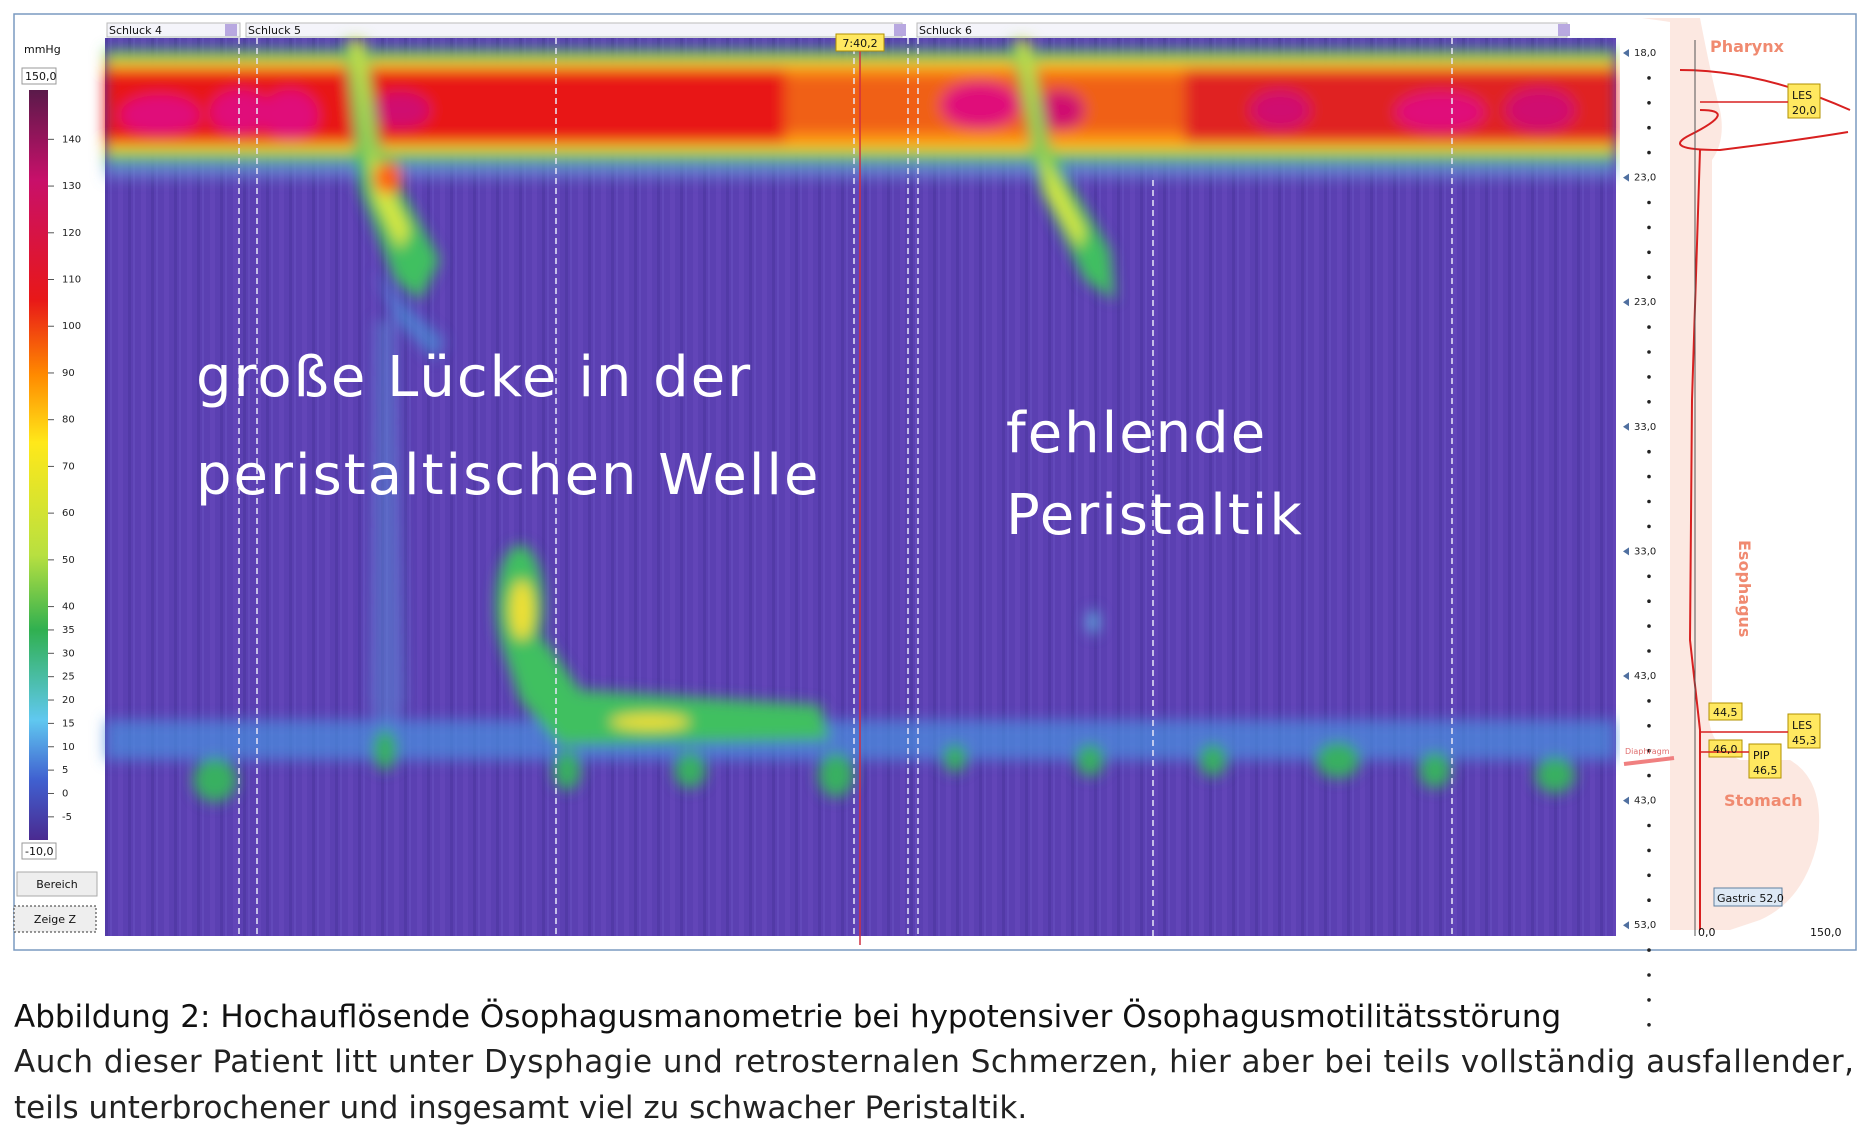 The image size is (1871, 1146). I want to click on button-label: Bereich, so click(56, 884).